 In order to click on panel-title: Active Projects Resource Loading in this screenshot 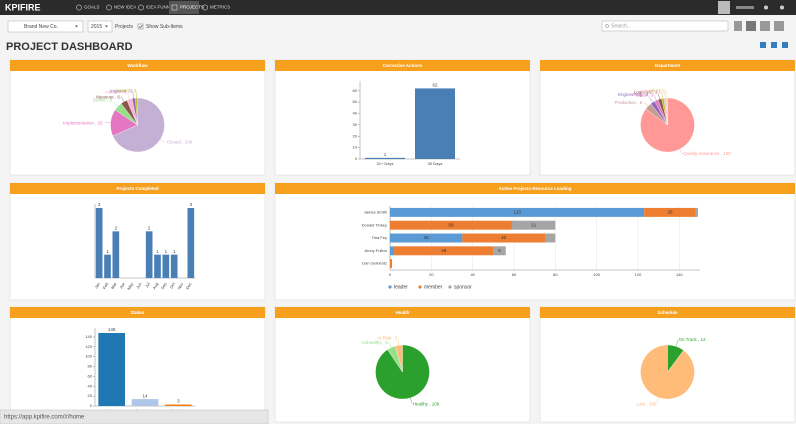, I will do `click(534, 188)`.